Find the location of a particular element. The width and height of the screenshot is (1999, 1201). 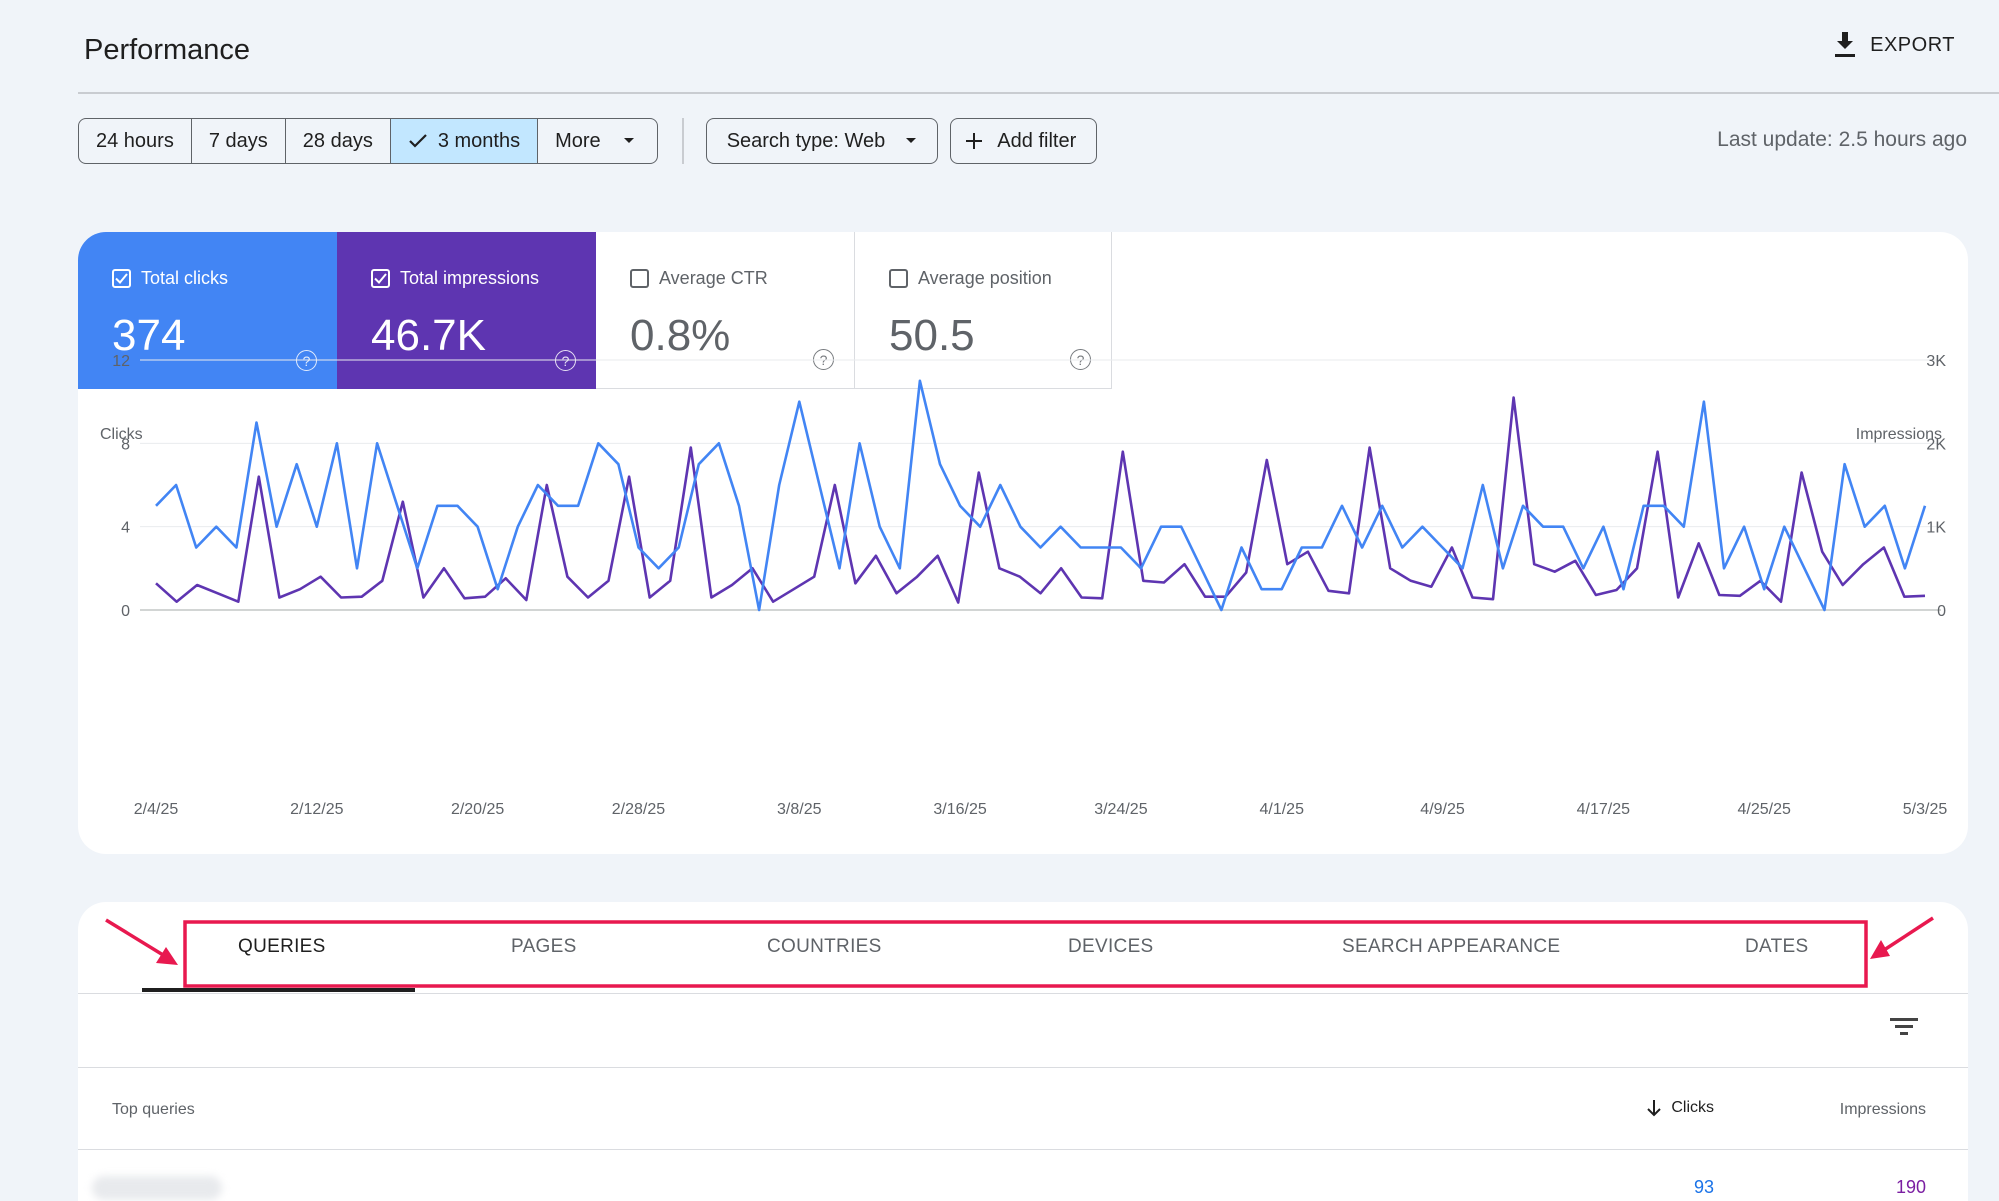

tab-countries: COUNTRIES is located at coordinates (824, 946).